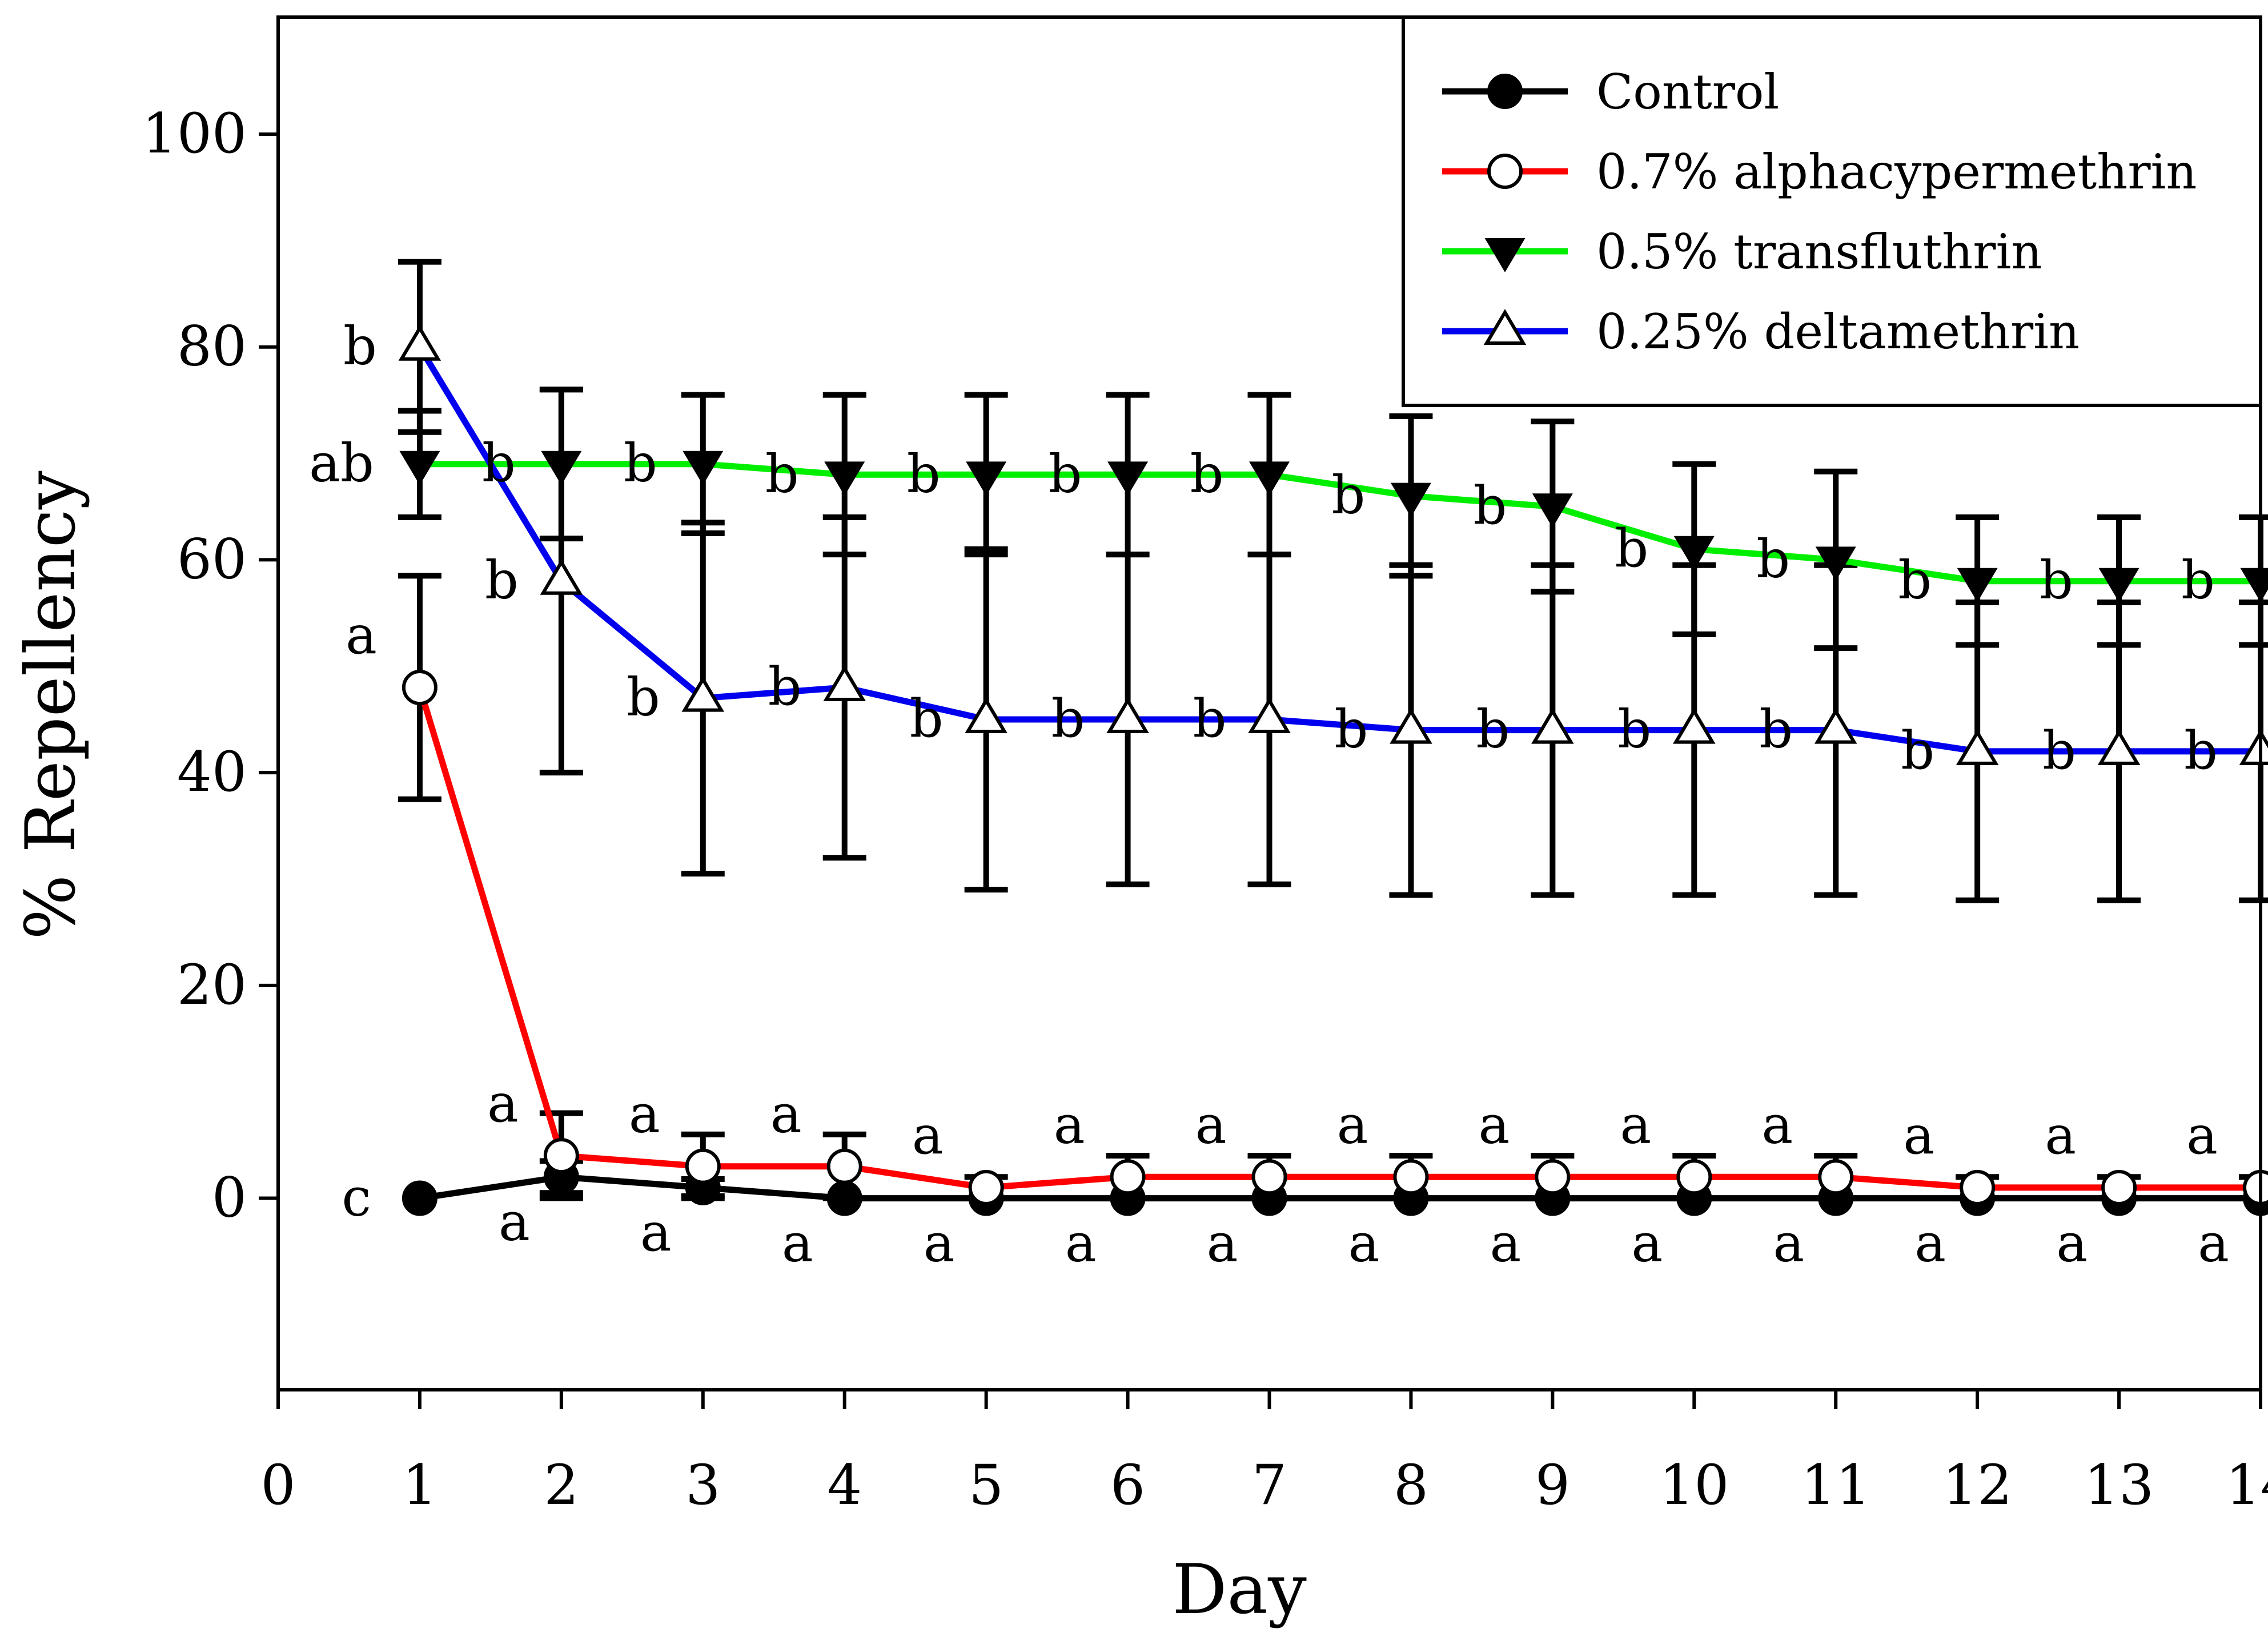 This screenshot has width=2268, height=1649. Describe the element at coordinates (702, 1485) in the screenshot. I see `x-tick-label: 3` at that location.